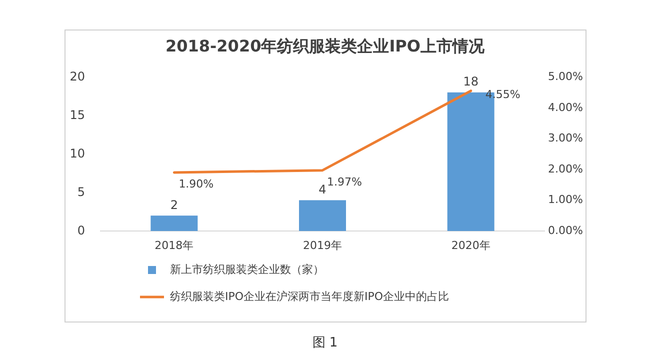 This screenshot has height=361, width=650. What do you see at coordinates (565, 231) in the screenshot?
I see `y2-tick-label: 0.00%` at bounding box center [565, 231].